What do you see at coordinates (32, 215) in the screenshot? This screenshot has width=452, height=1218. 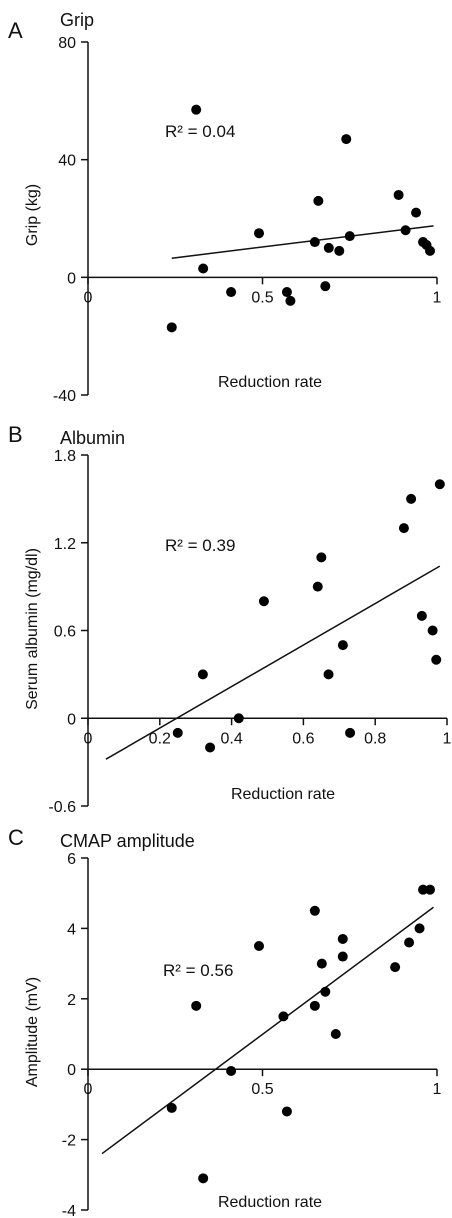 I see `panel-a-y-axis-label: Grip (kg)` at bounding box center [32, 215].